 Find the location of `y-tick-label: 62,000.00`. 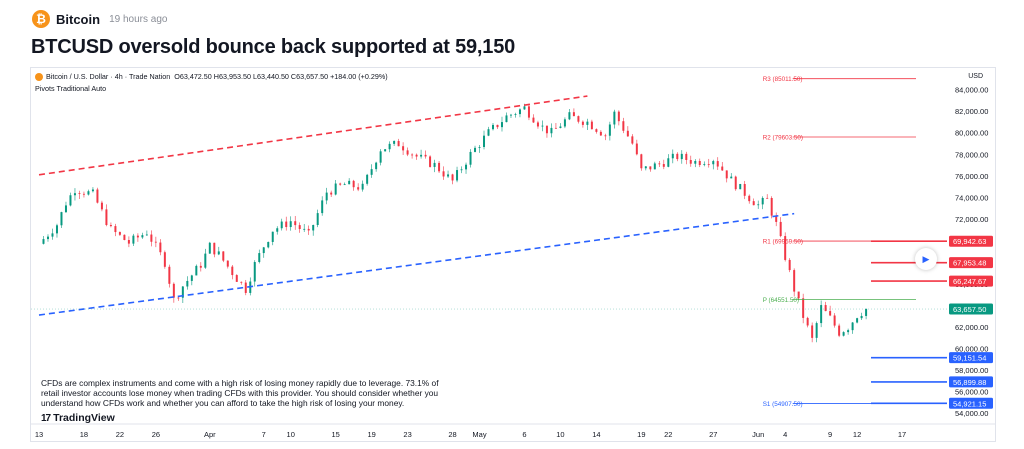

y-tick-label: 62,000.00 is located at coordinates (971, 327).